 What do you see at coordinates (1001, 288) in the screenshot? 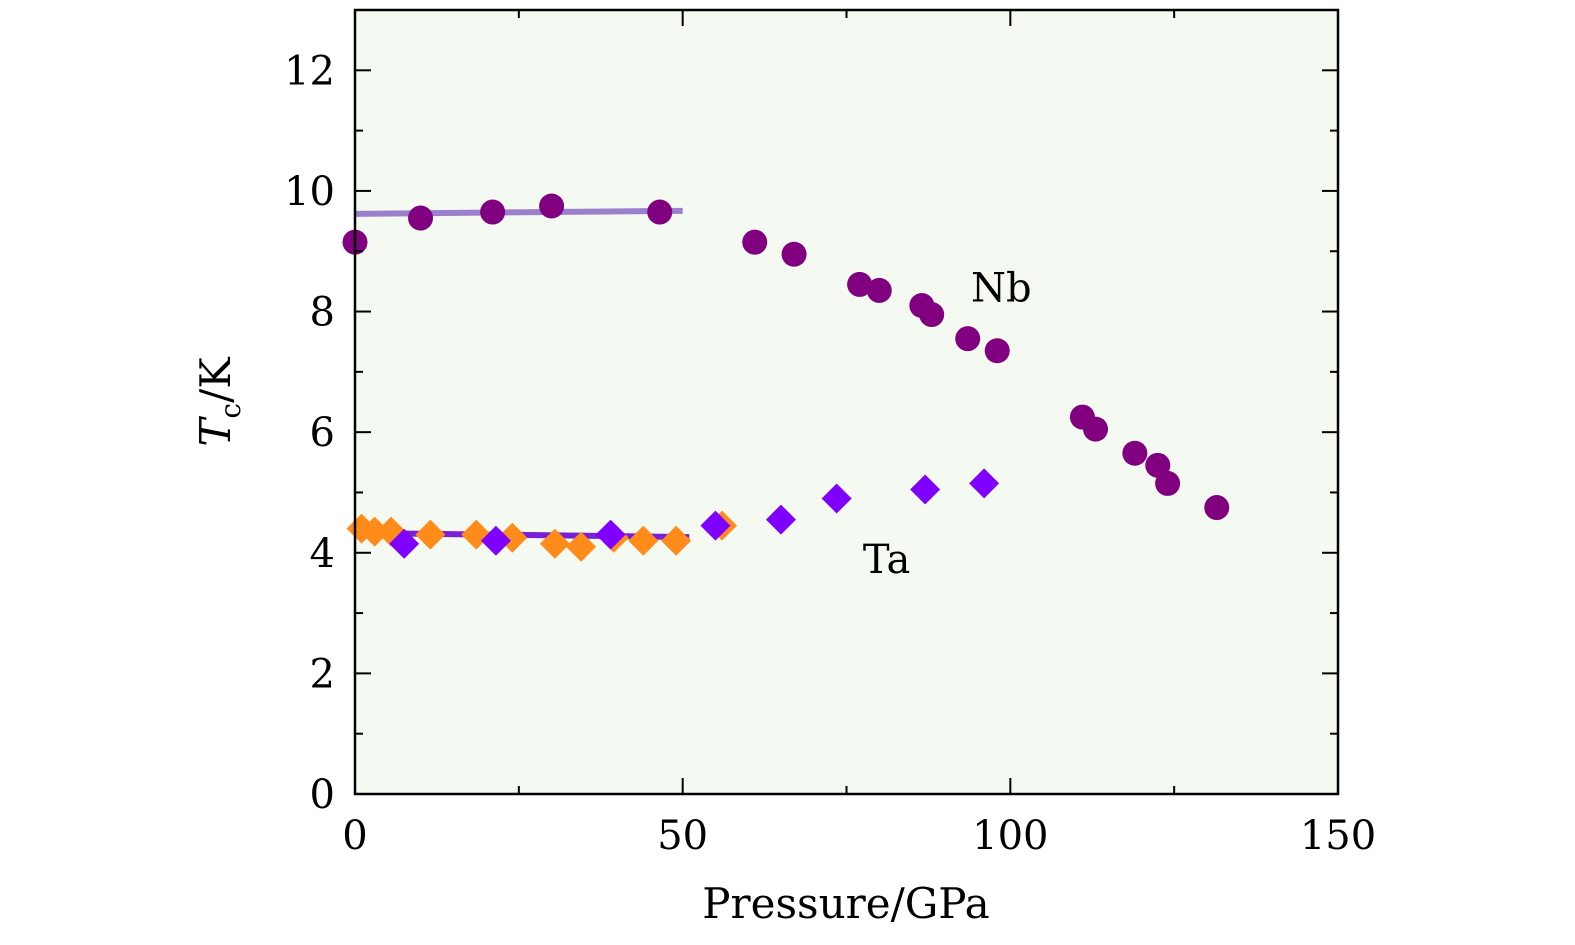
I see `series-label-nb: Nb` at bounding box center [1001, 288].